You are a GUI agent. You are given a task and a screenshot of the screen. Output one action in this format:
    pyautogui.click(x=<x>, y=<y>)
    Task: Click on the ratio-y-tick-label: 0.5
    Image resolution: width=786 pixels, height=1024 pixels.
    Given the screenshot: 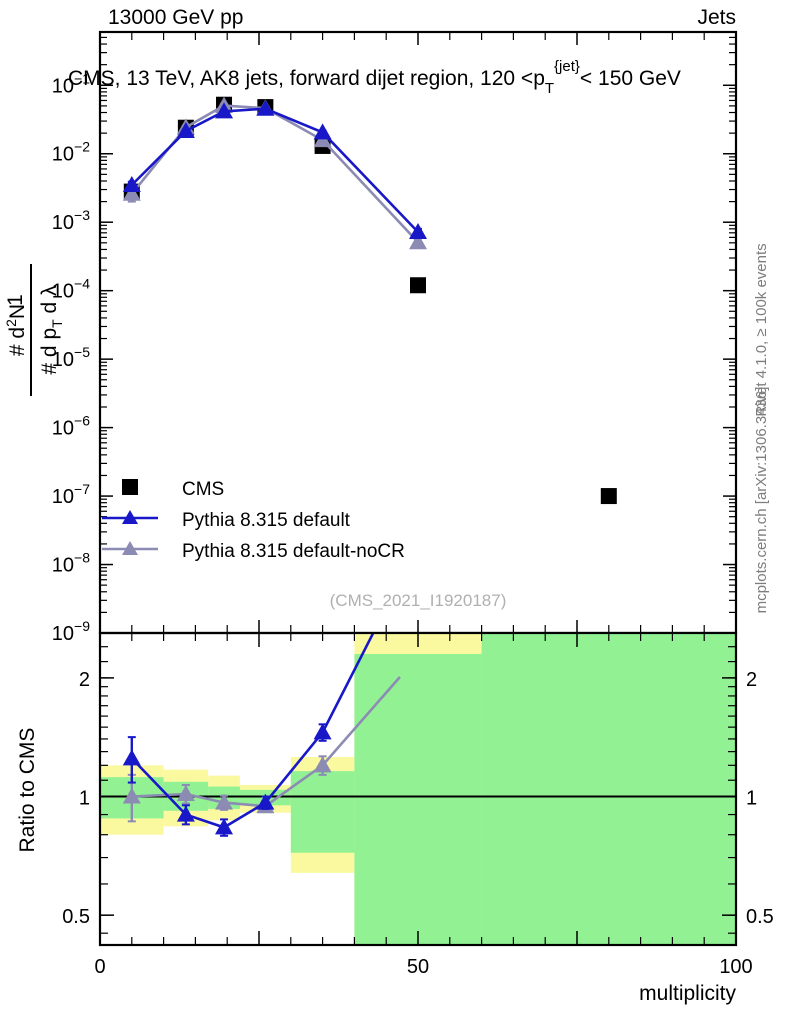 What is the action you would take?
    pyautogui.click(x=76, y=917)
    